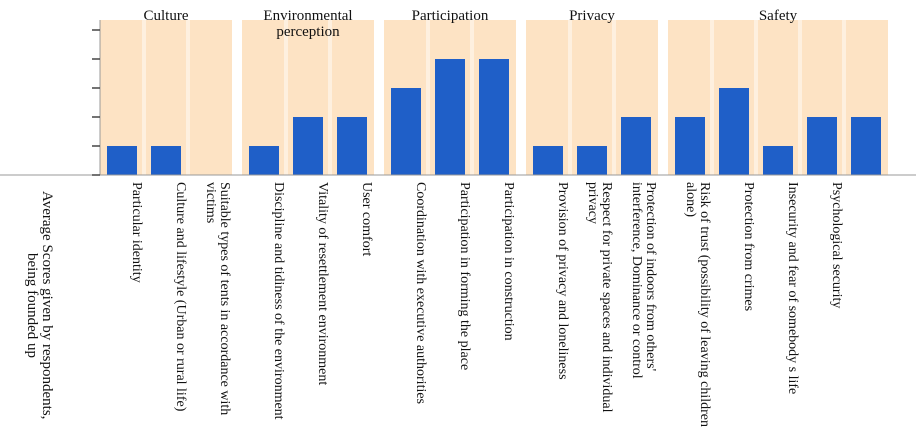 The width and height of the screenshot is (916, 442). Describe the element at coordinates (366, 219) in the screenshot. I see `x-tick-label: User comfort` at that location.